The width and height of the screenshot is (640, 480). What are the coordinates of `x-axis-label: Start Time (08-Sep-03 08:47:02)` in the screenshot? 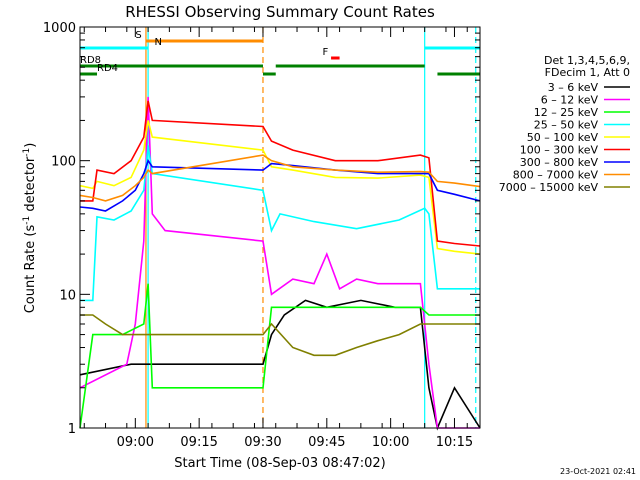 It's located at (279, 463).